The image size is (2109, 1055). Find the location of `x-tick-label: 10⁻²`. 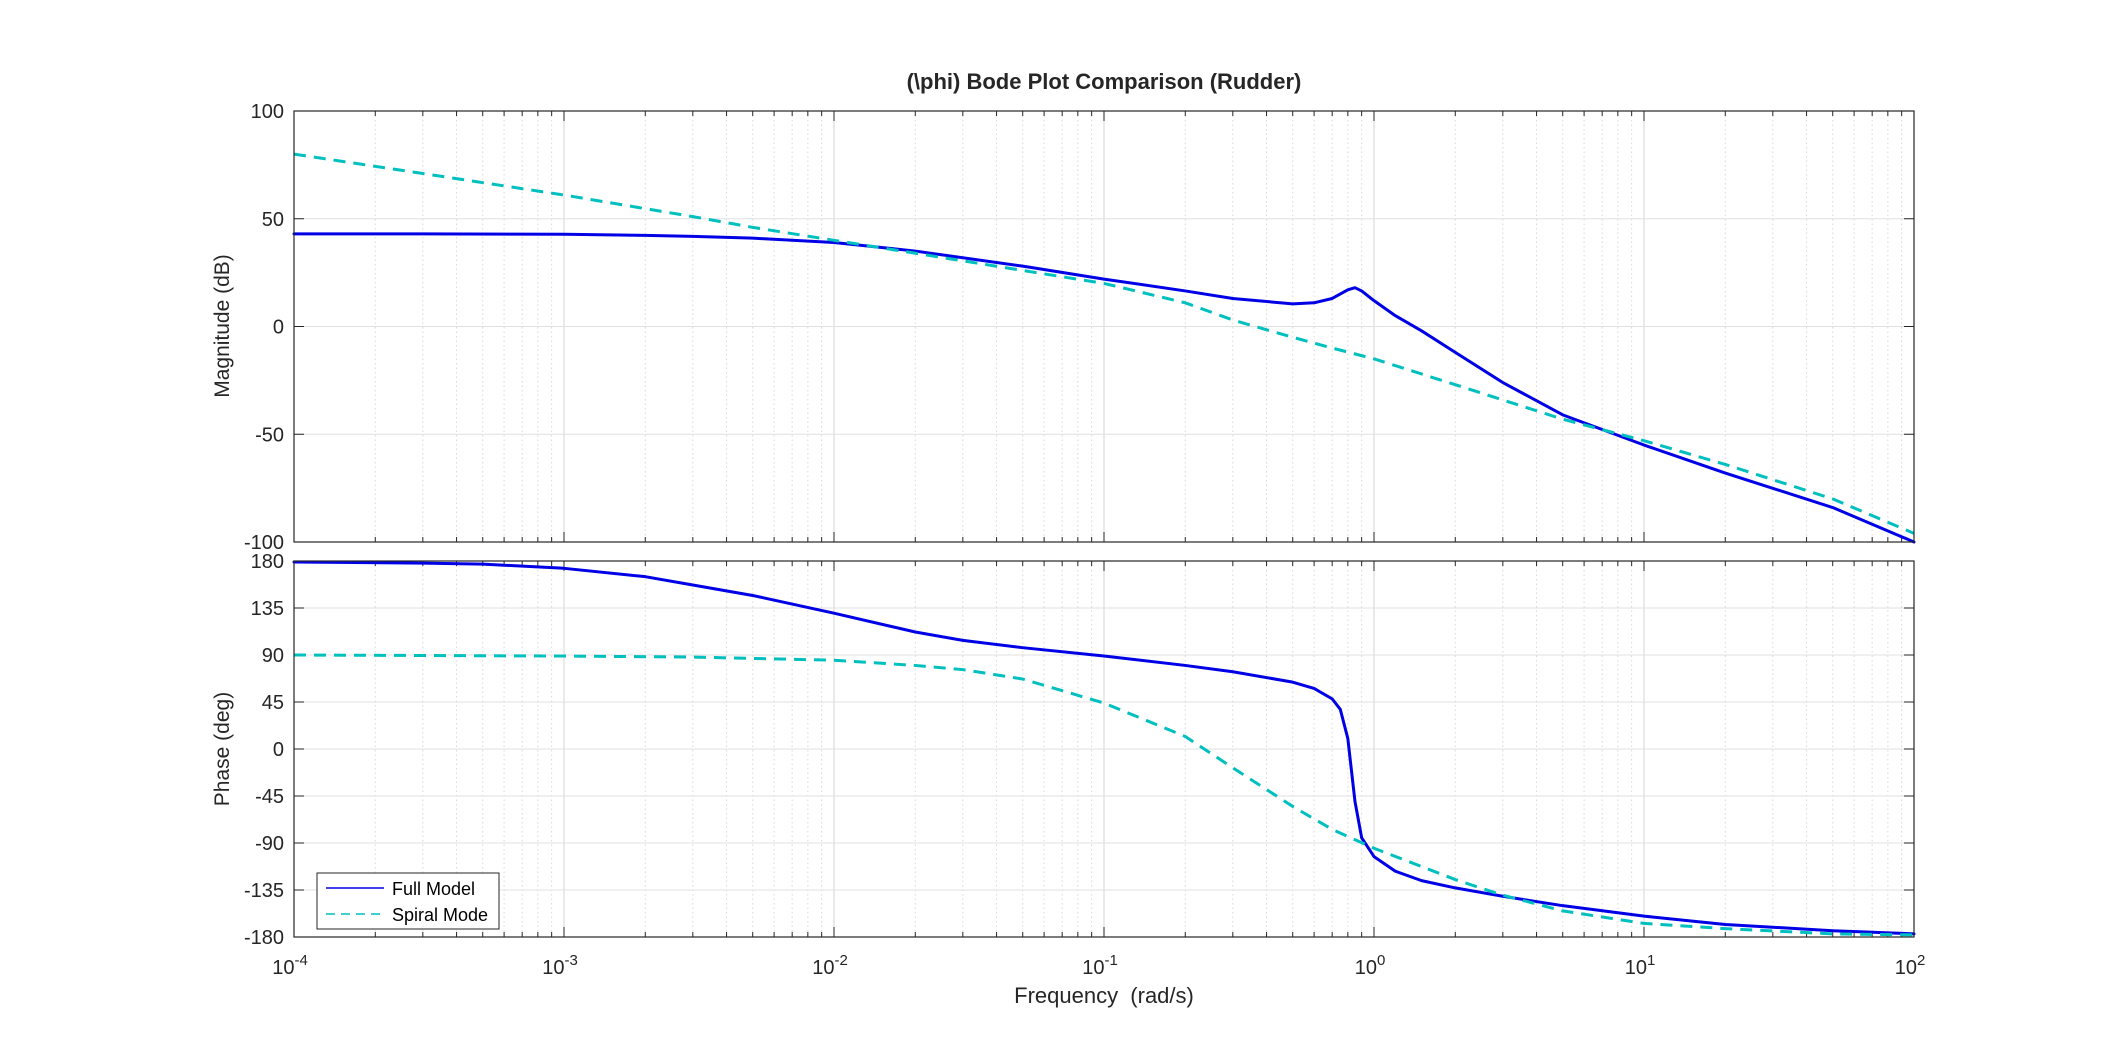

x-tick-label: 10⁻² is located at coordinates (830, 965).